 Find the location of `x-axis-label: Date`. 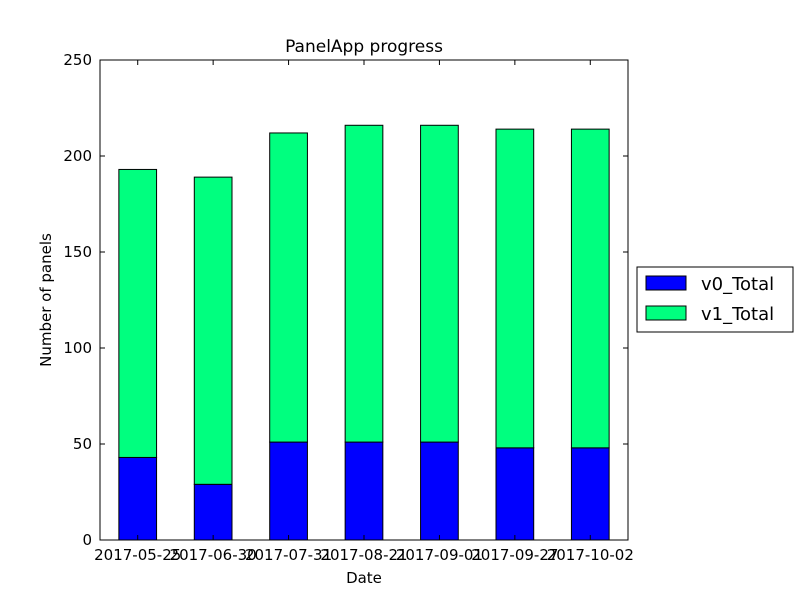

x-axis-label: Date is located at coordinates (364, 578).